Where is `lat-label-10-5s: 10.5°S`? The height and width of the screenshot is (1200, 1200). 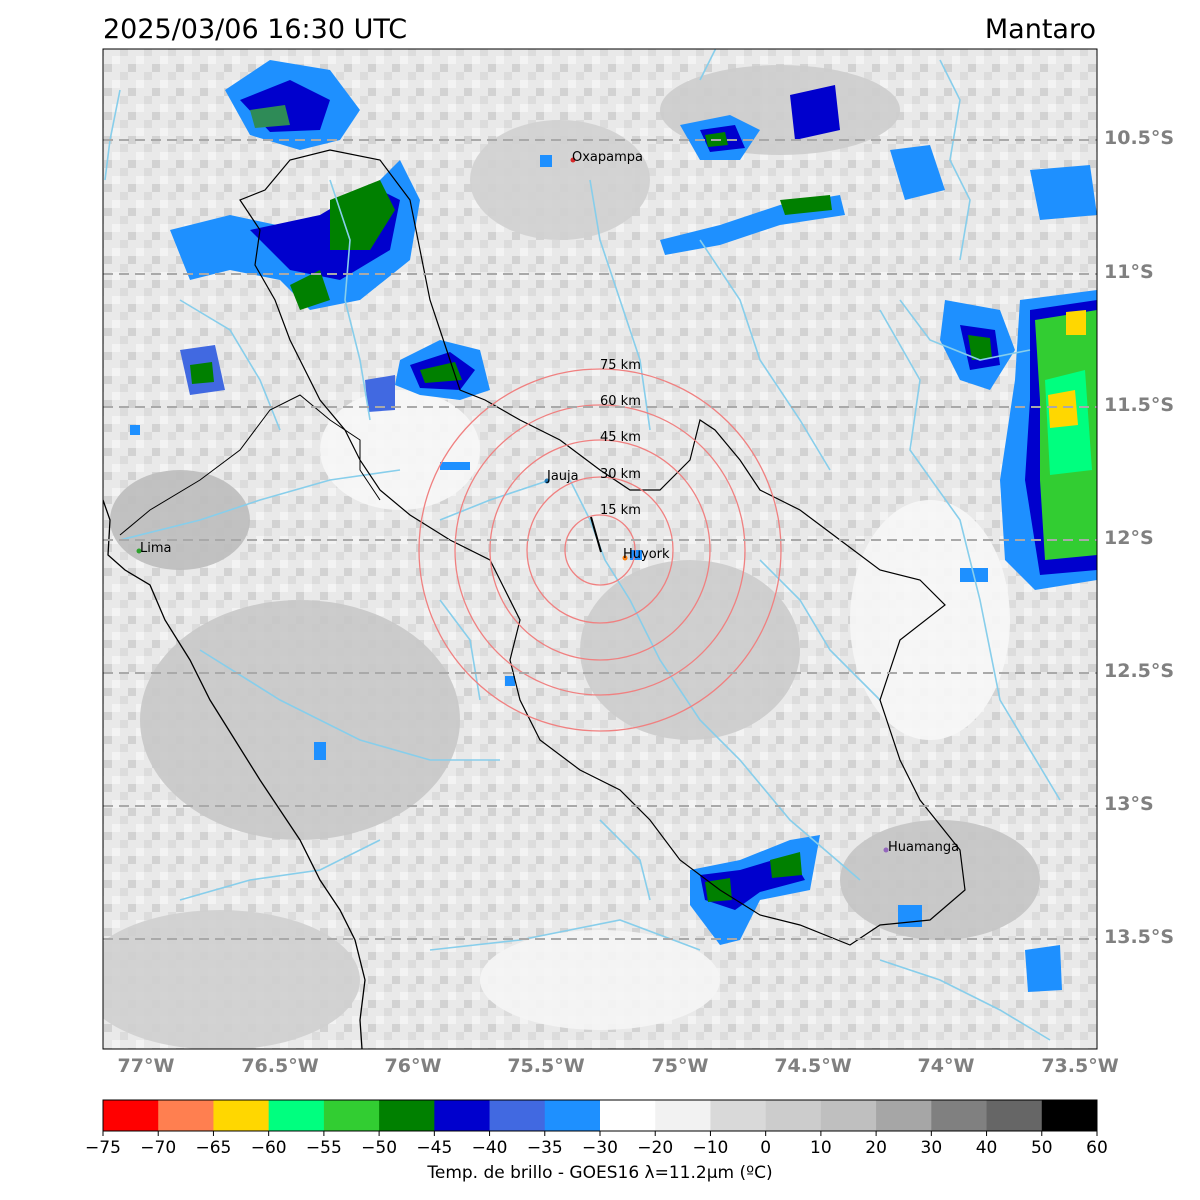 lat-label-10-5s: 10.5°S is located at coordinates (1139, 138).